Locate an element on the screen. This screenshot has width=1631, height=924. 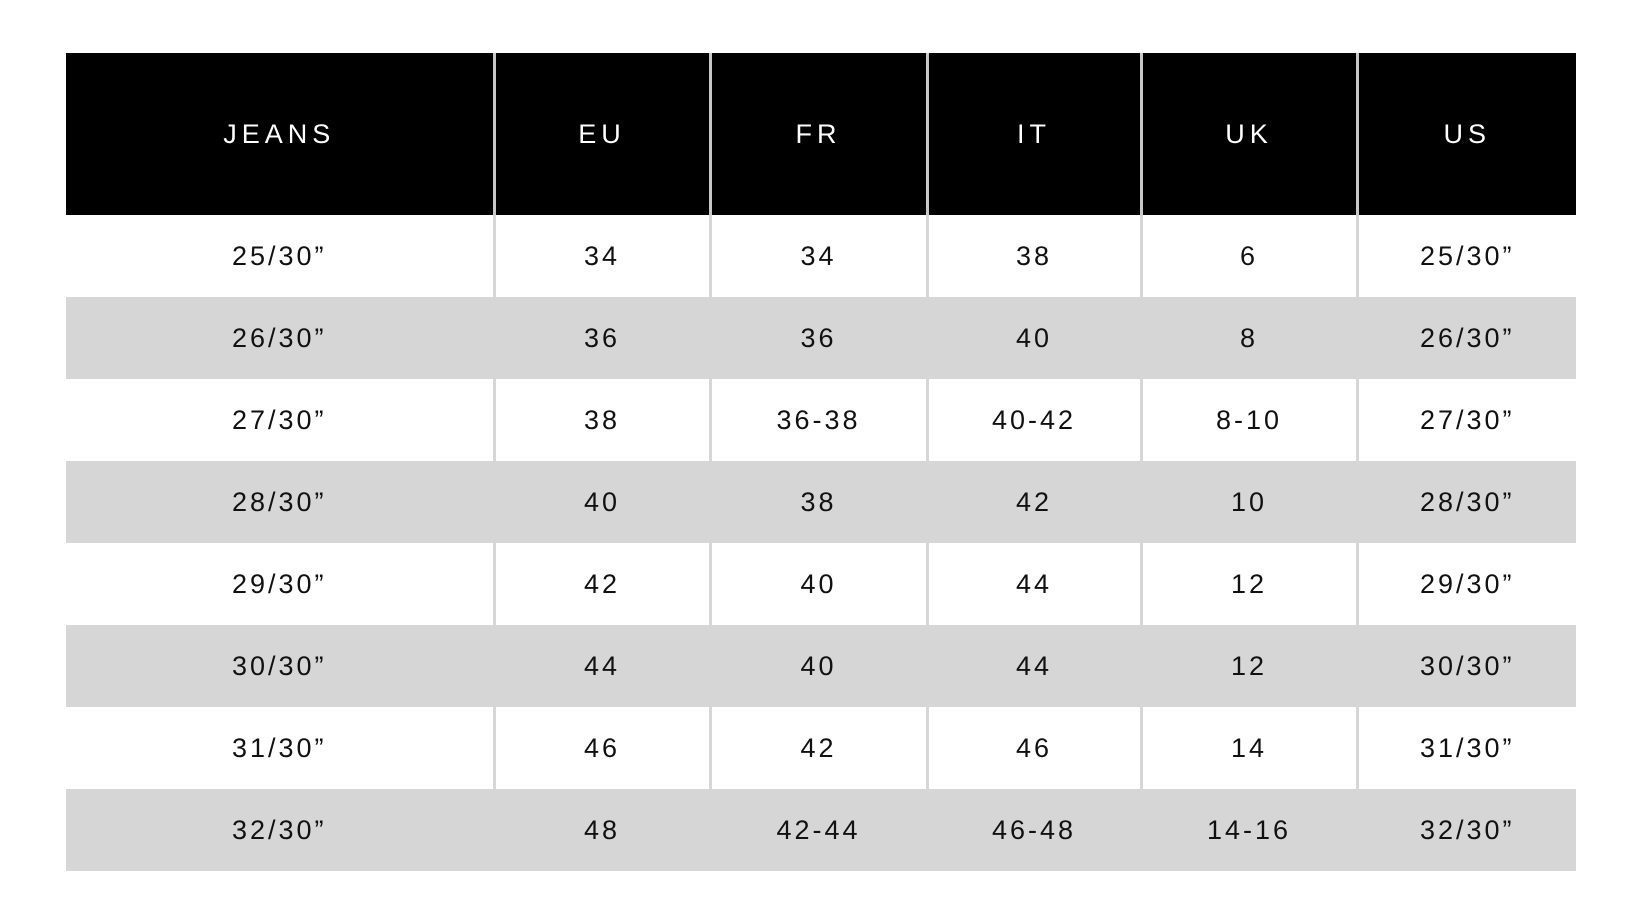
table-row: 27/30” 38 36-38 40-42 8-10 27/30” is located at coordinates (821, 420).